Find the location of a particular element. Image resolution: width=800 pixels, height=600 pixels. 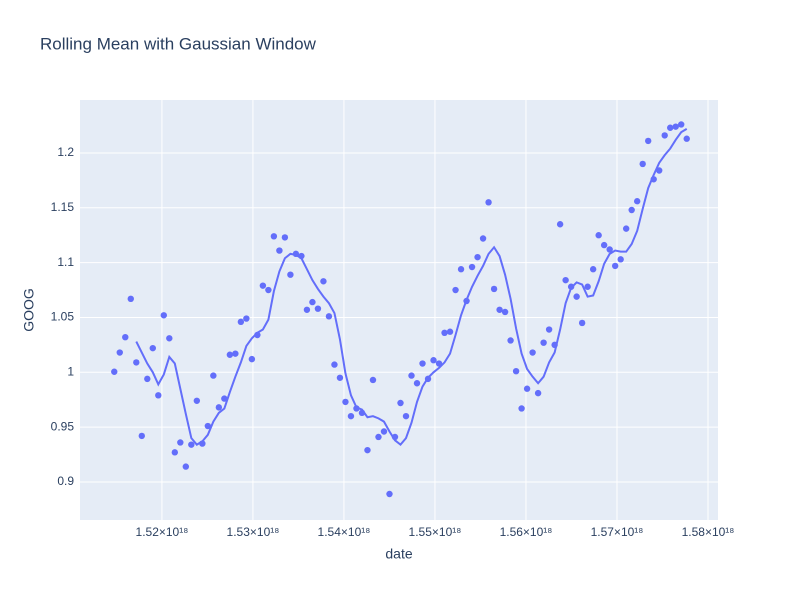

y-tick-label: 1.15 is located at coordinates (63, 207).